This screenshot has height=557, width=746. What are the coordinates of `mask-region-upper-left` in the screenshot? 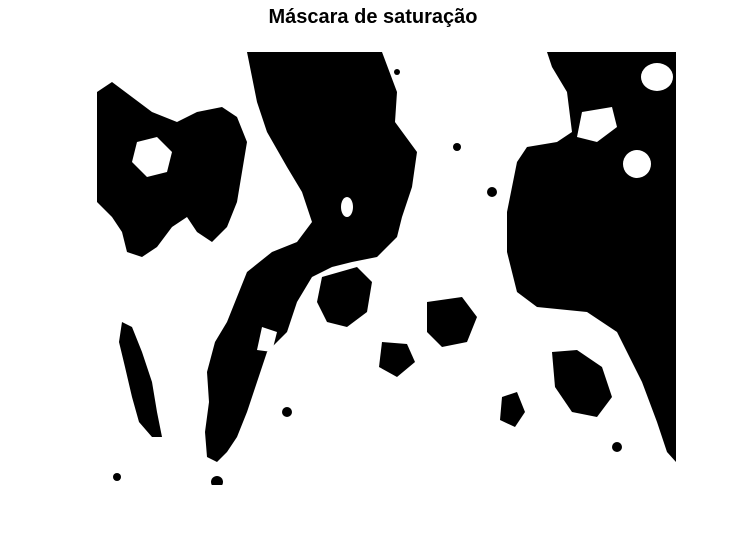 It's located at (172, 169).